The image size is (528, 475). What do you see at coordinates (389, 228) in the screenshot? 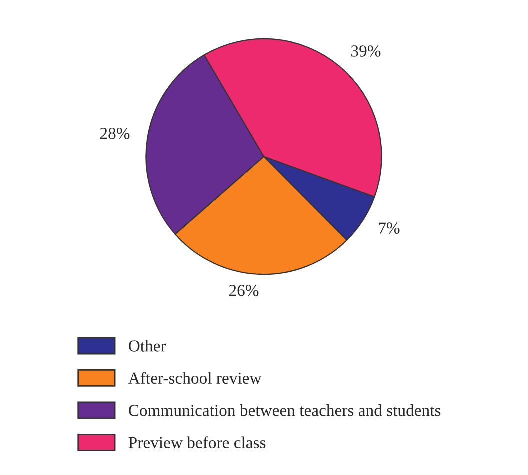
I see `data-label: 7%` at bounding box center [389, 228].